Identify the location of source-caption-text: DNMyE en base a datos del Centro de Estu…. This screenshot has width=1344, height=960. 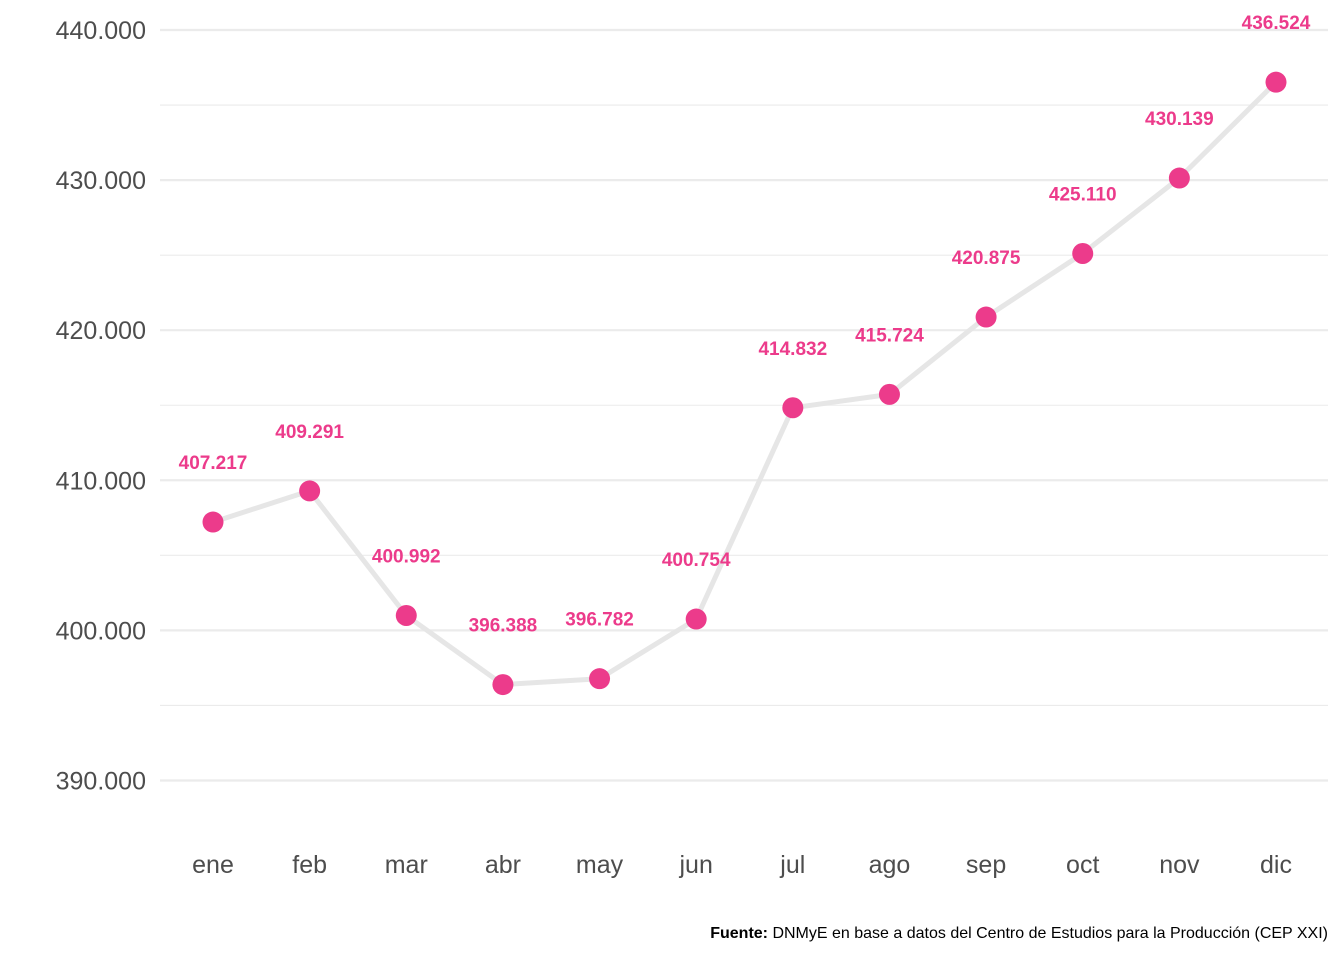
(1048, 933).